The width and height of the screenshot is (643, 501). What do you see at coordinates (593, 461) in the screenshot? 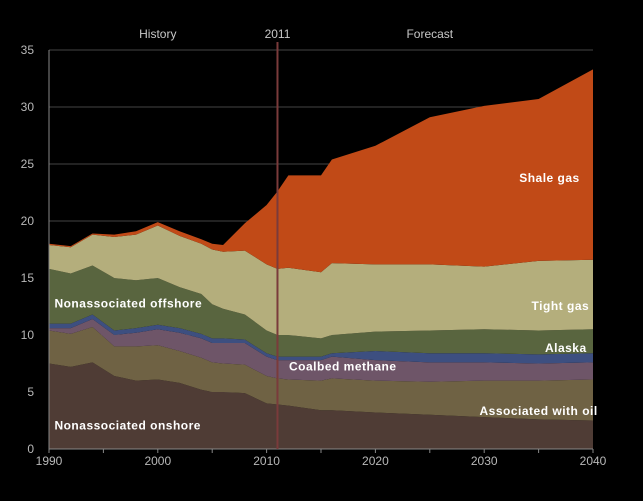
I see `x-tick-label: 2040` at bounding box center [593, 461].